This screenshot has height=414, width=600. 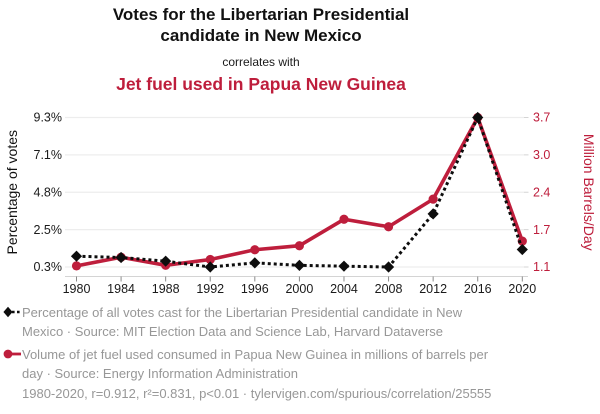 What do you see at coordinates (589, 192) in the screenshot?
I see `right-axis-title: Million Barrels/Day` at bounding box center [589, 192].